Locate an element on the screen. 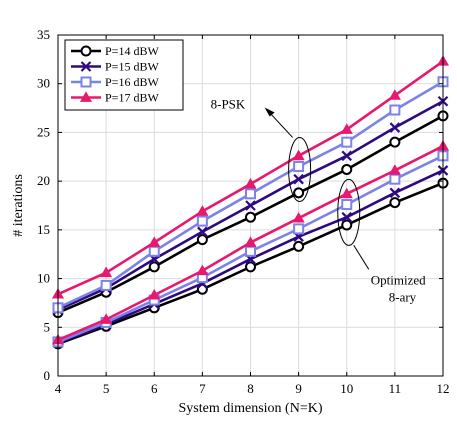  legend-label: P=14 dBW is located at coordinates (132, 51).